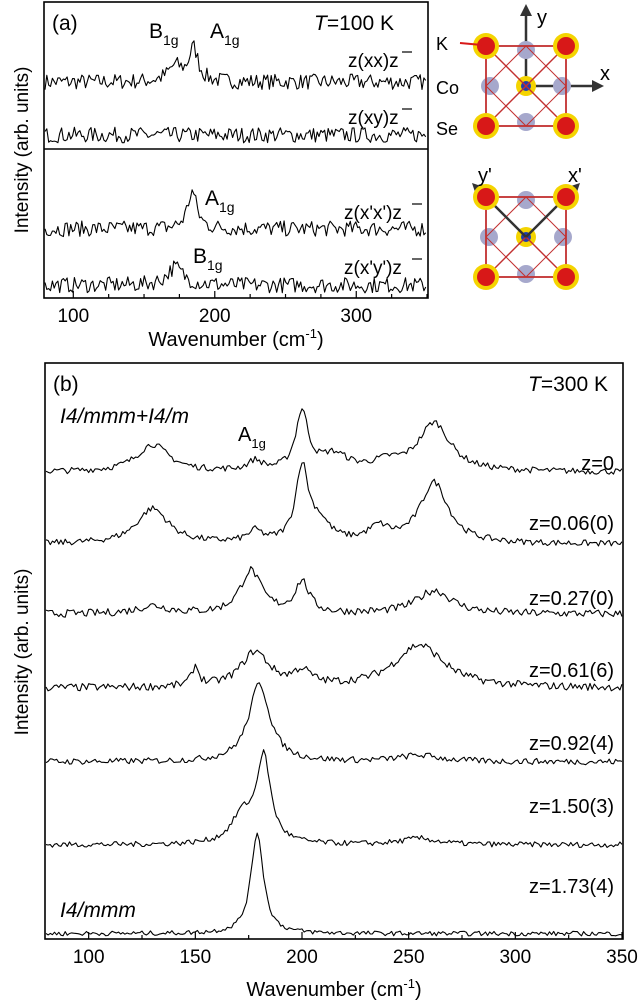 The width and height of the screenshot is (641, 1004). I want to click on atom-label-k: K, so click(442, 44).